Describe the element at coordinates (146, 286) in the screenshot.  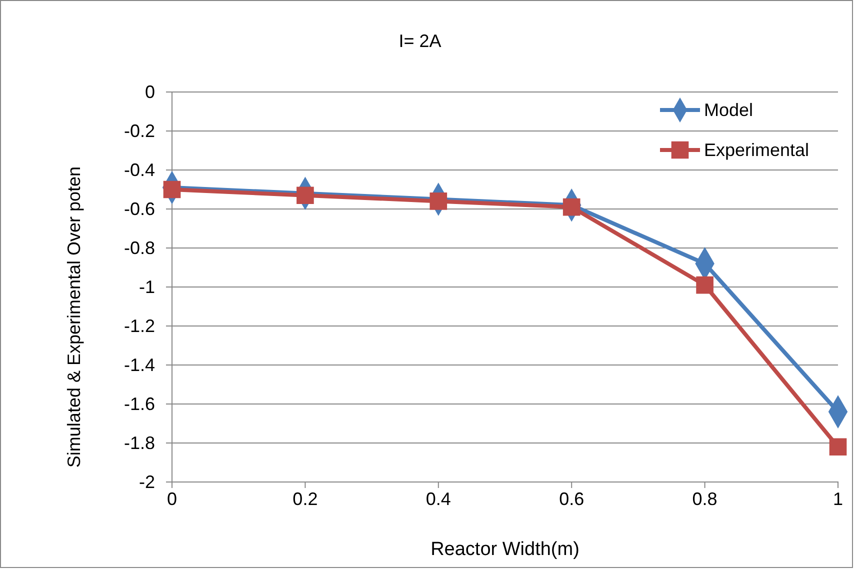
I see `y-tick-label: -1` at that location.